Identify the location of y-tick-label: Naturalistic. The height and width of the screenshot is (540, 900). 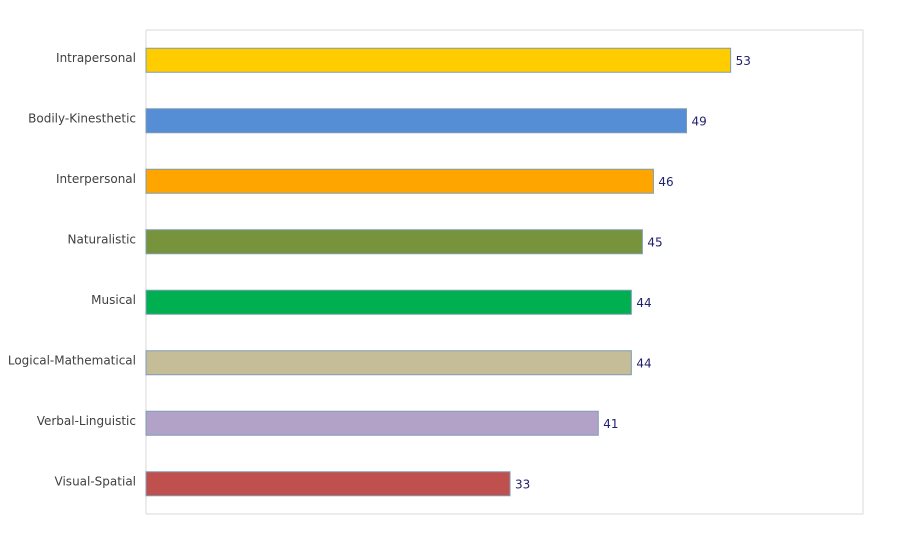
(102, 239).